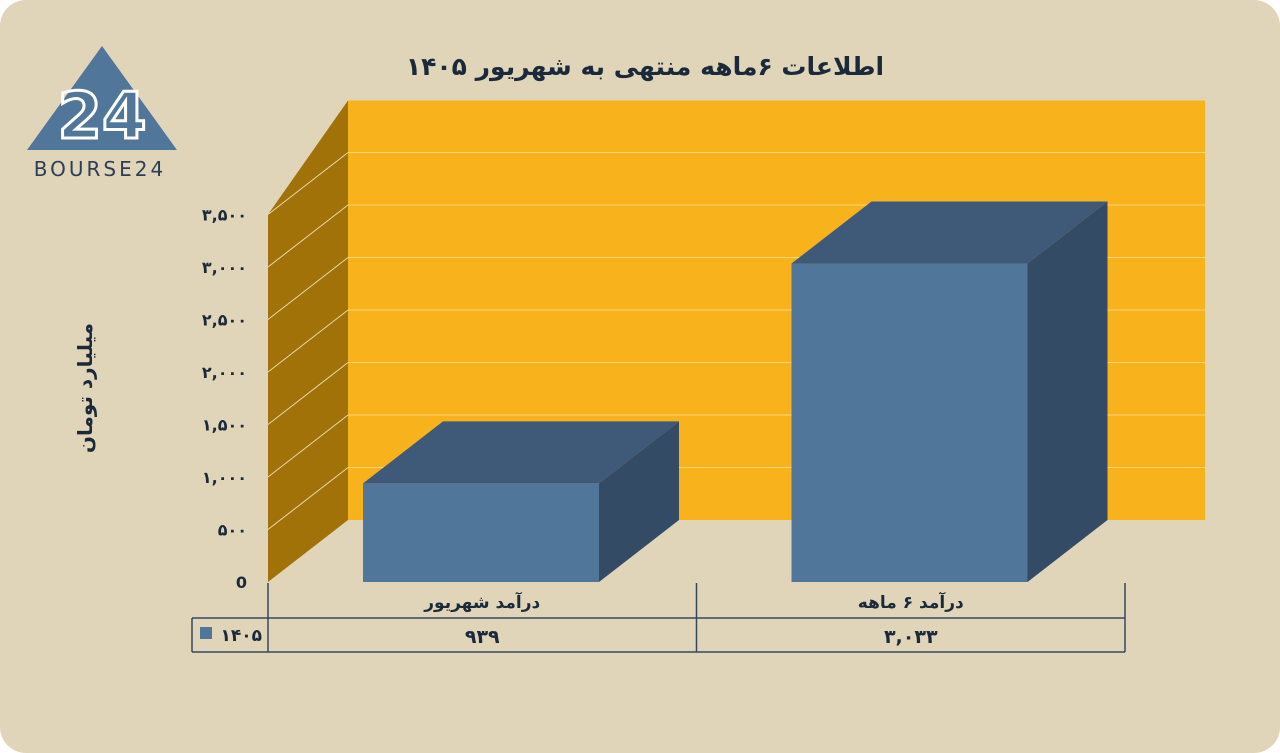 The height and width of the screenshot is (753, 1280). What do you see at coordinates (224, 372) in the screenshot?
I see `y-tick-label: ۲,۰۰۰` at bounding box center [224, 372].